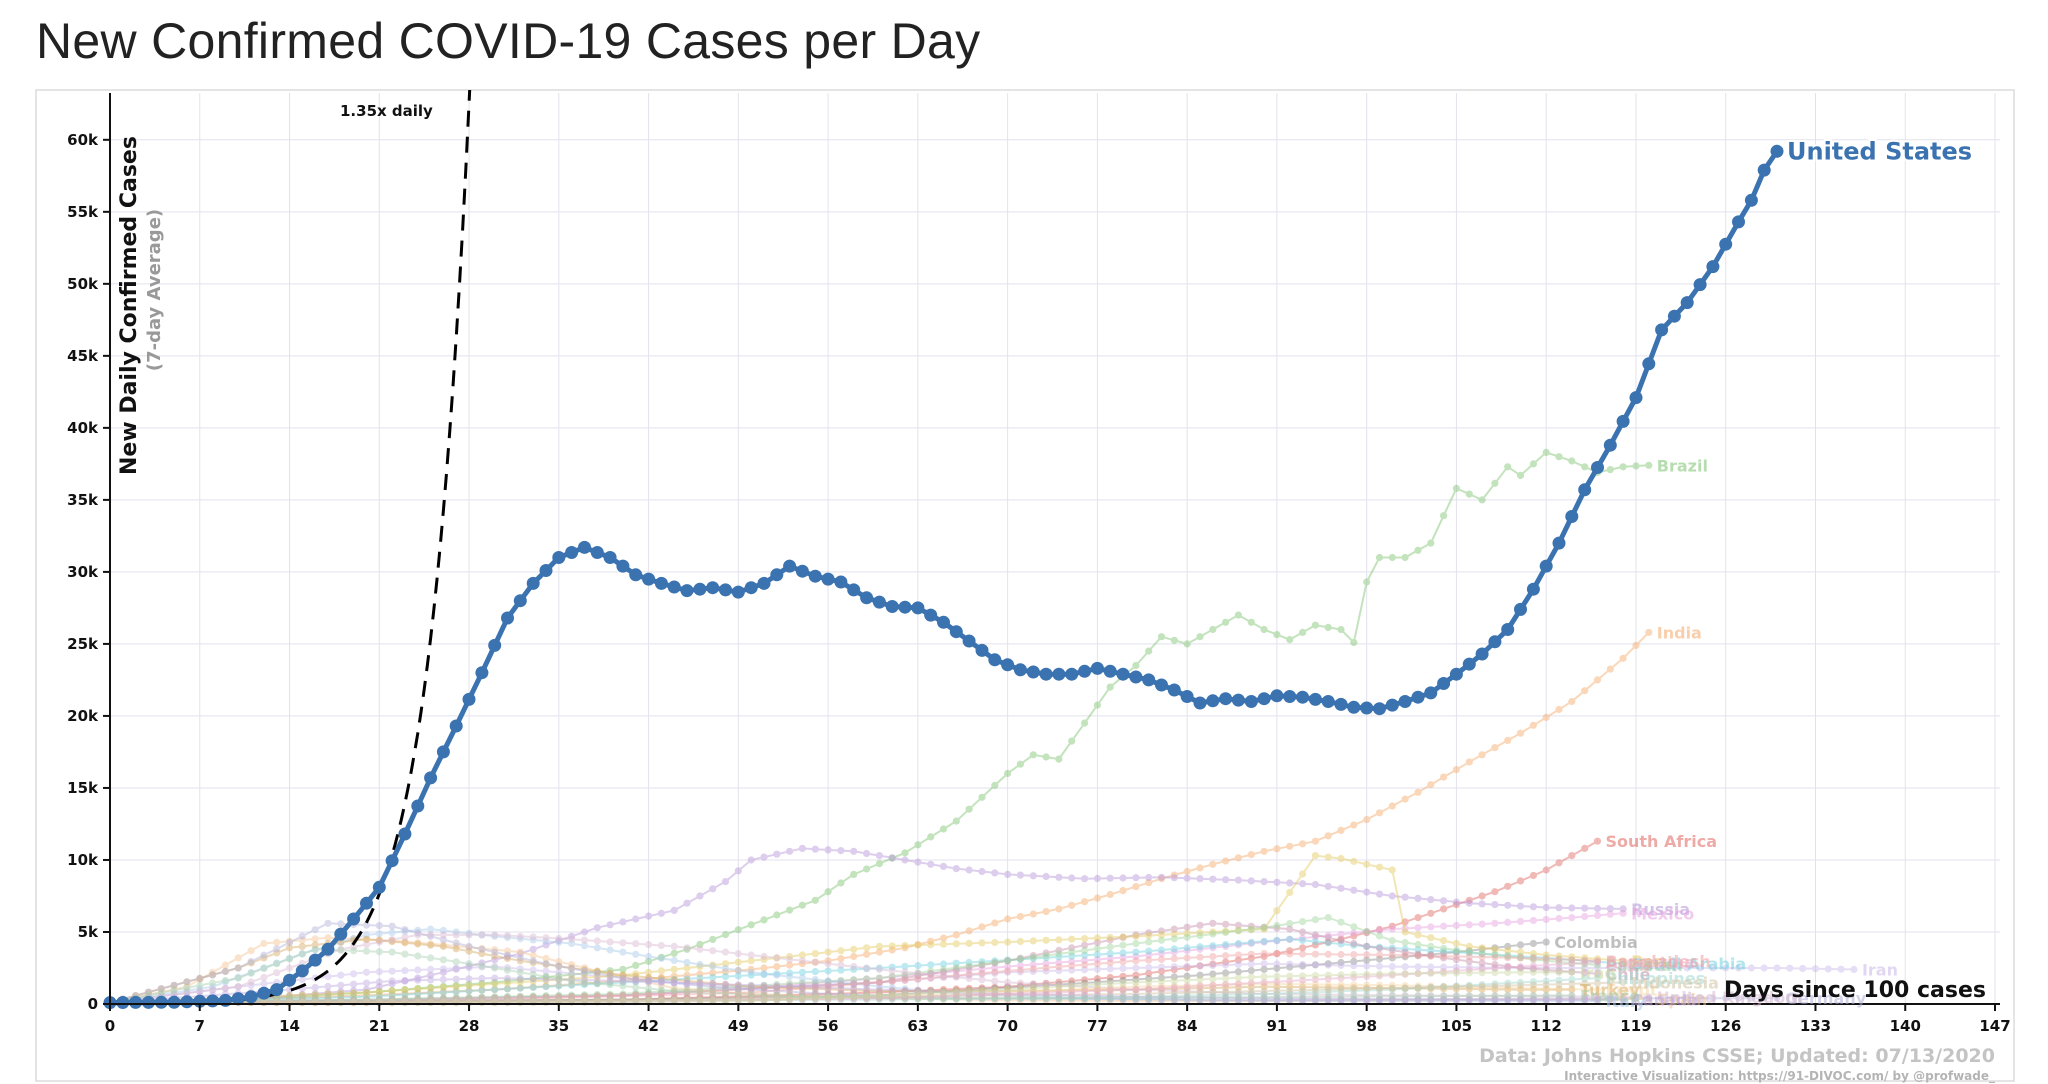  Describe the element at coordinates (264, 943) in the screenshot. I see `data-point-spain` at that location.